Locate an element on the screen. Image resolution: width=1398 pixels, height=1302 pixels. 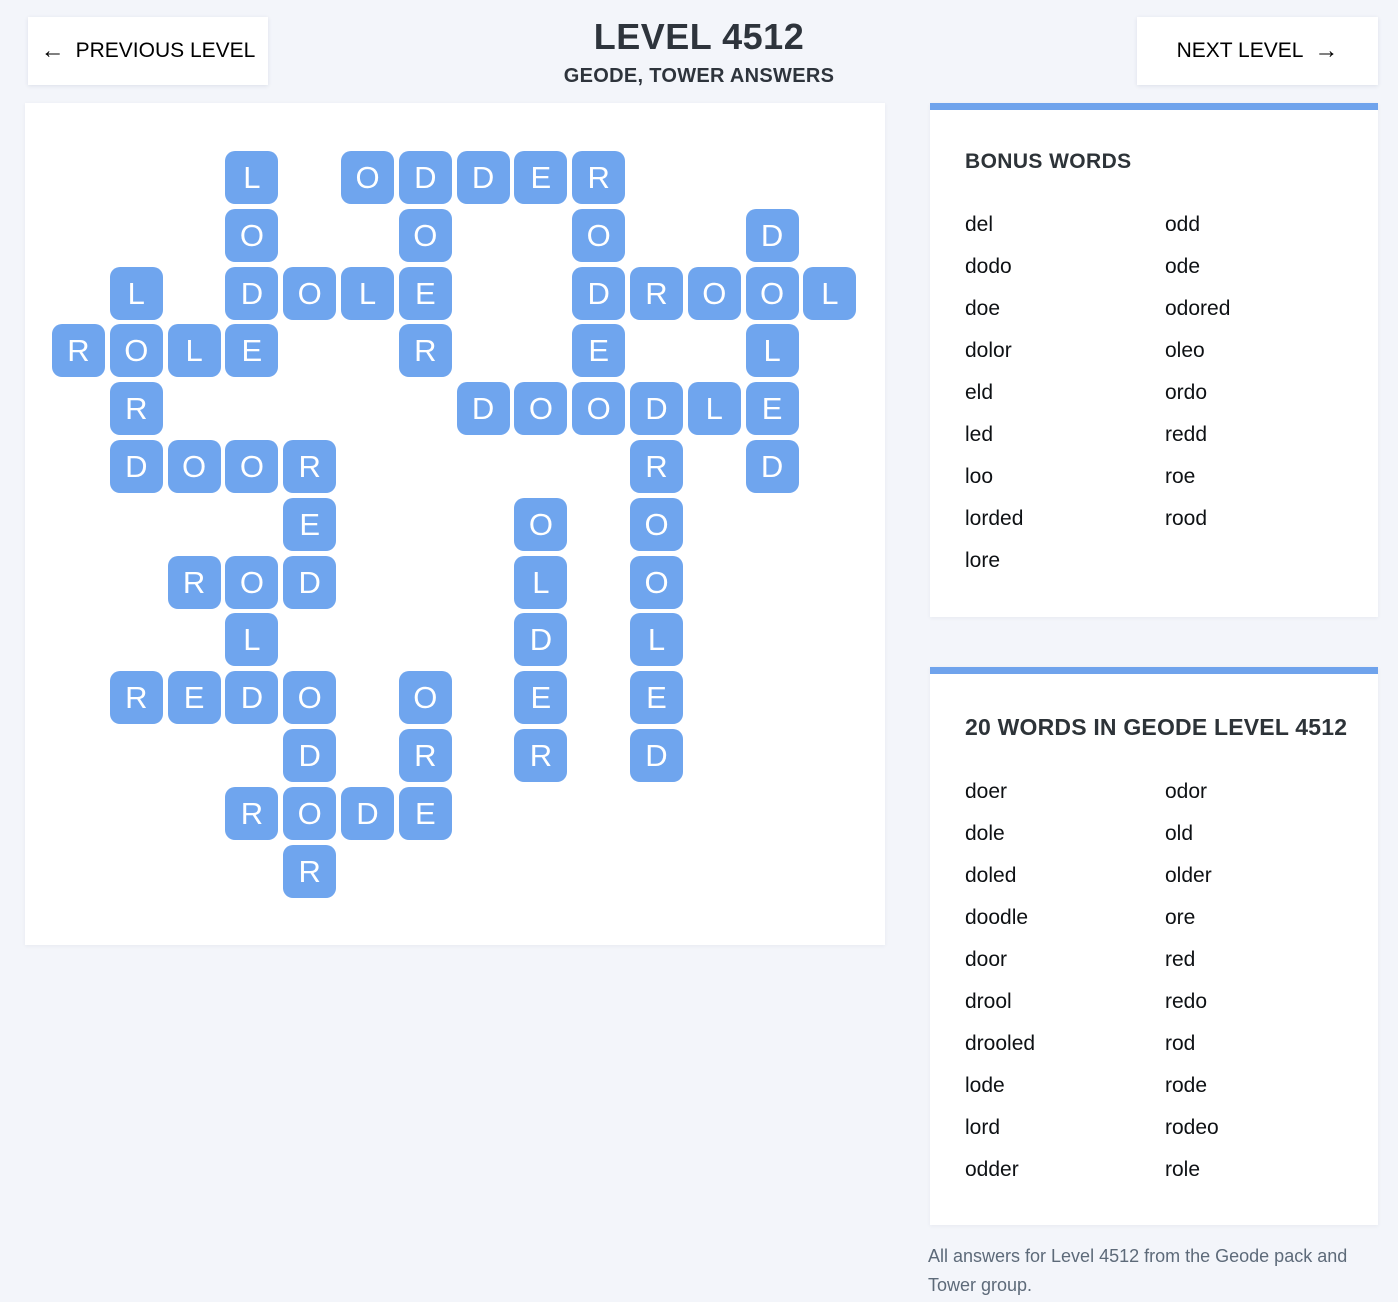
page-title: LEVEL 4512 is located at coordinates (699, 36).